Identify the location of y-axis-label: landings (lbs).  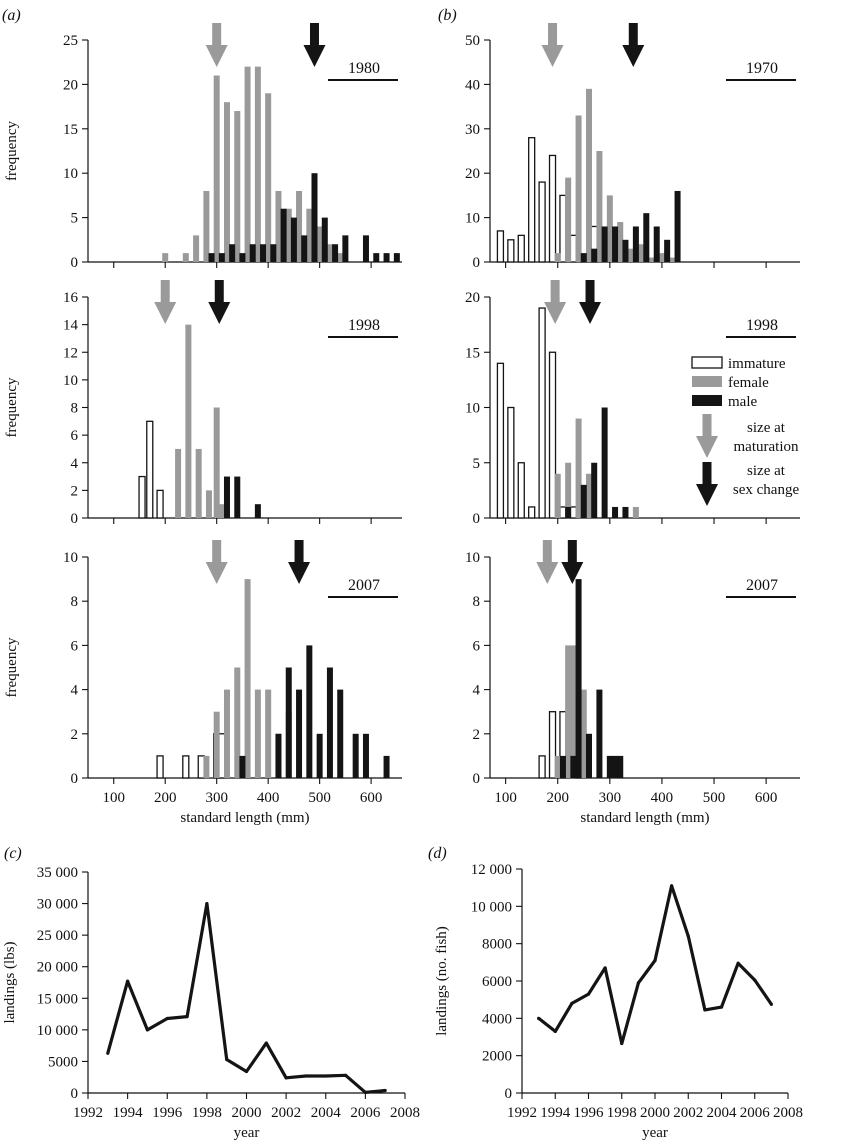
(10, 982).